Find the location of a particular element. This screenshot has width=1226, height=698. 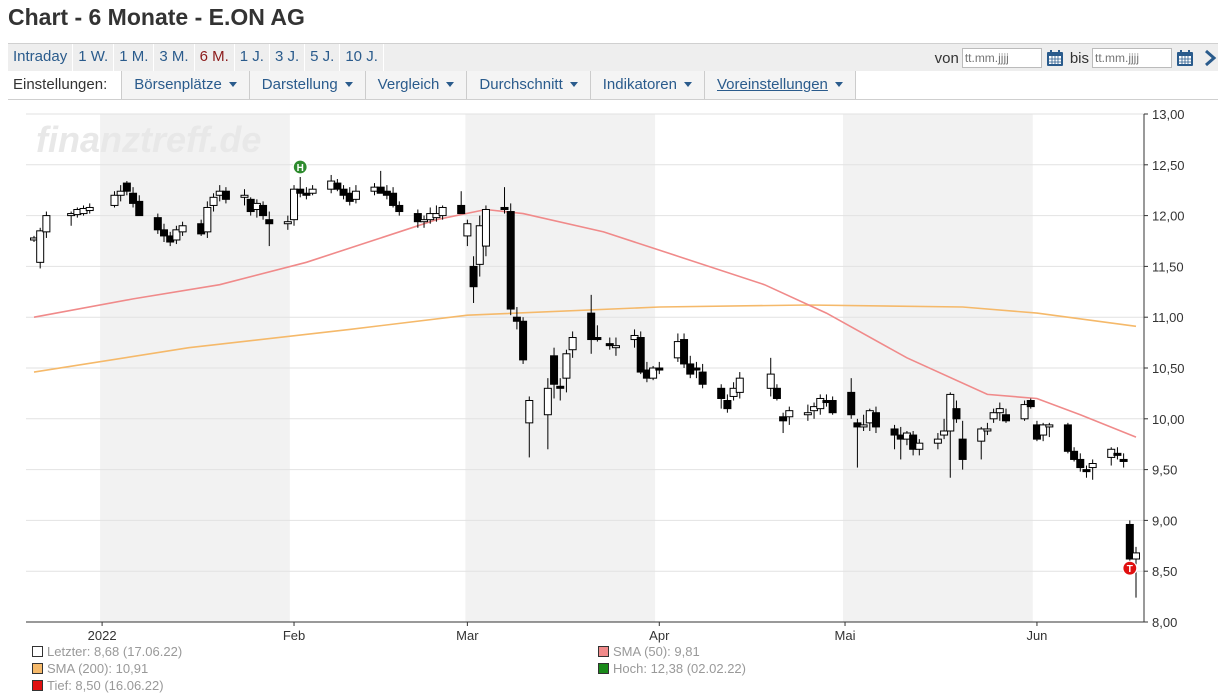

low-marker: T is located at coordinates (1130, 568).